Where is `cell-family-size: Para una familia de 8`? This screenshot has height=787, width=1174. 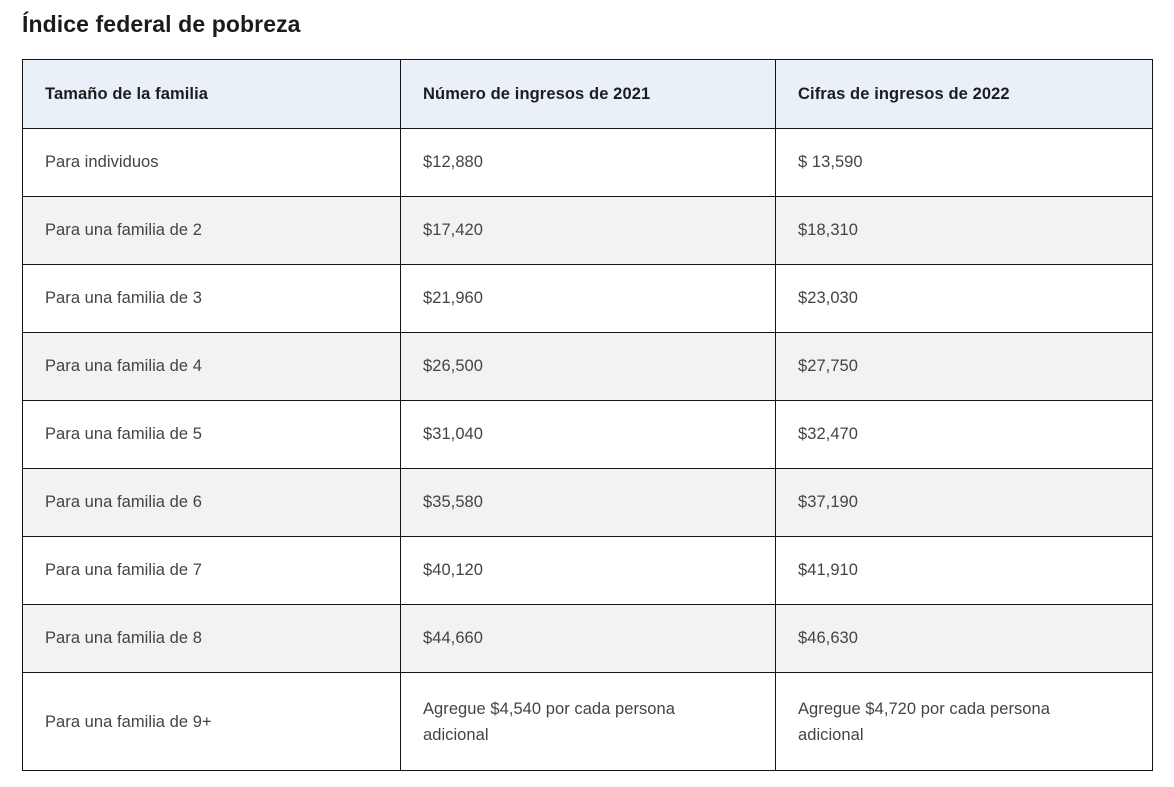 cell-family-size: Para una familia de 8 is located at coordinates (211, 638).